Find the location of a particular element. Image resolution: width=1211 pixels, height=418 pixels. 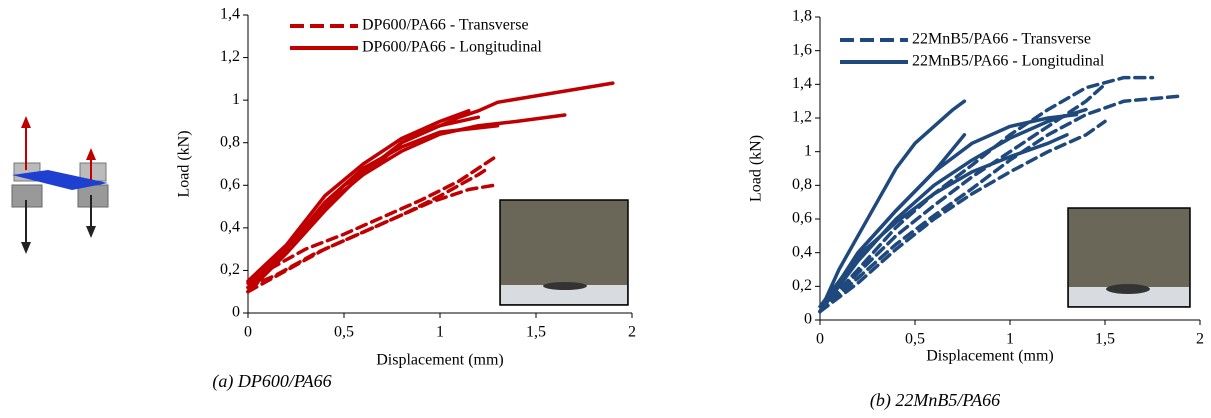

legend-label: DP600/PA66 - Transverse is located at coordinates (445, 25).